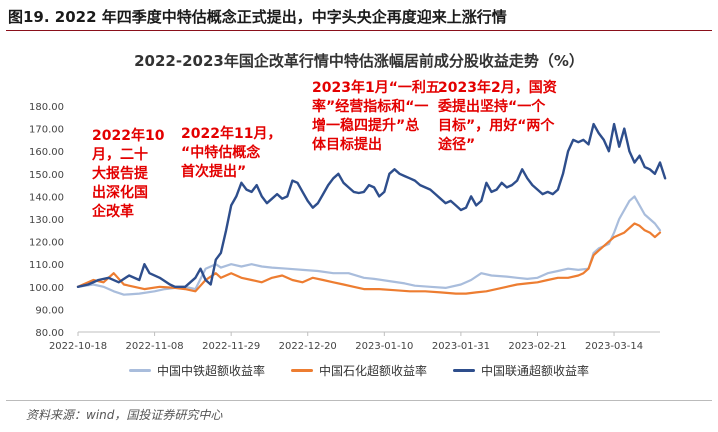 Image resolution: width=718 pixels, height=432 pixels. Describe the element at coordinates (372, 371) in the screenshot. I see `legend-label-petro: 中国石化超额收益率` at that location.